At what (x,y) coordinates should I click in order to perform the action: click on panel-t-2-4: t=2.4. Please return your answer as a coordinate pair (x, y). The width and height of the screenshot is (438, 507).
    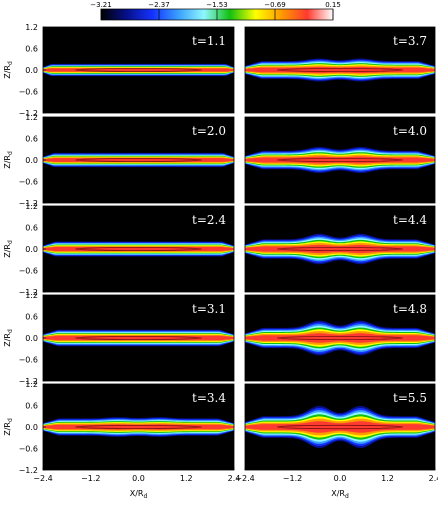
    Looking at the image, I should click on (138, 249).